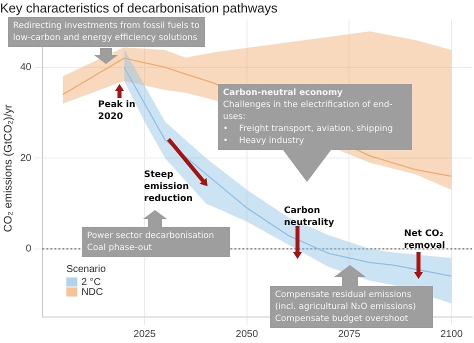 The image size is (474, 343). I want to click on annotation: Compensate residual emissions (incl. agricultural N₂O emissions) Compensate budget overshoot, so click(346, 307).